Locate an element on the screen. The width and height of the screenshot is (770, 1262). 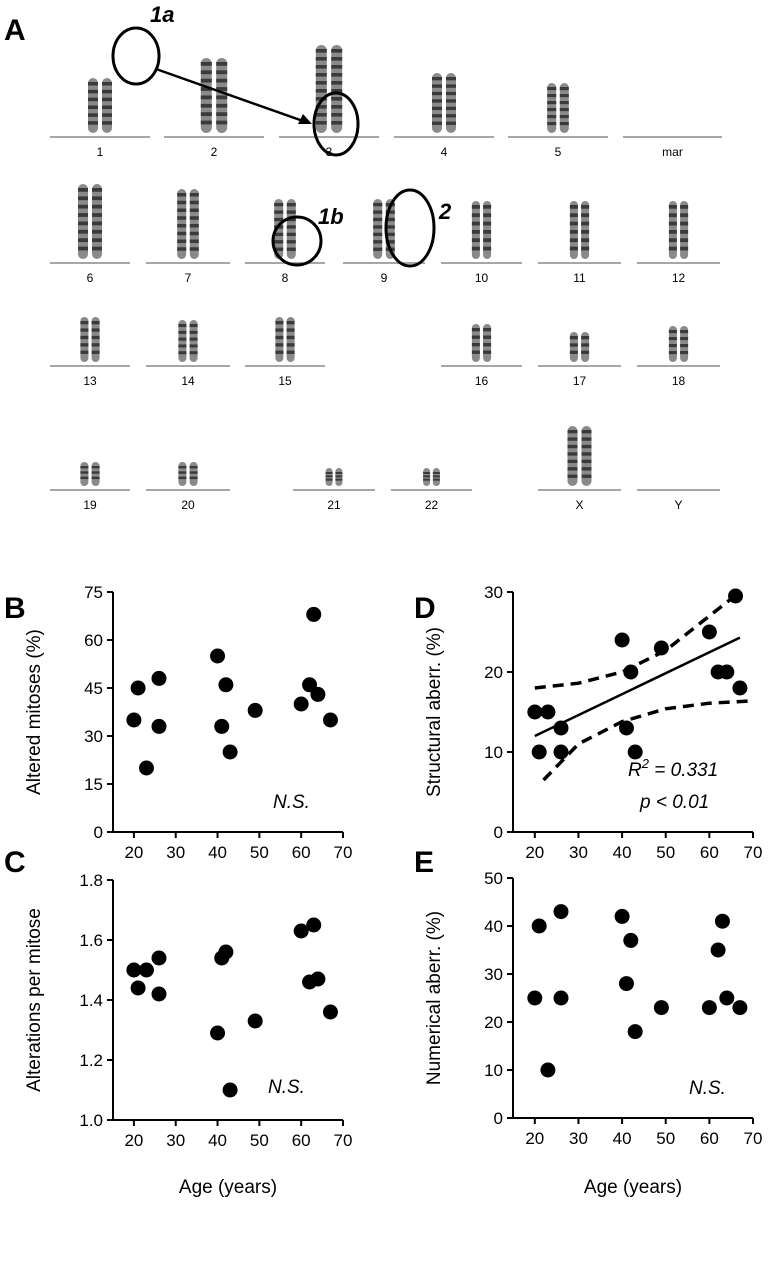
y-tick-label: 1.0 is located at coordinates (91, 1120).